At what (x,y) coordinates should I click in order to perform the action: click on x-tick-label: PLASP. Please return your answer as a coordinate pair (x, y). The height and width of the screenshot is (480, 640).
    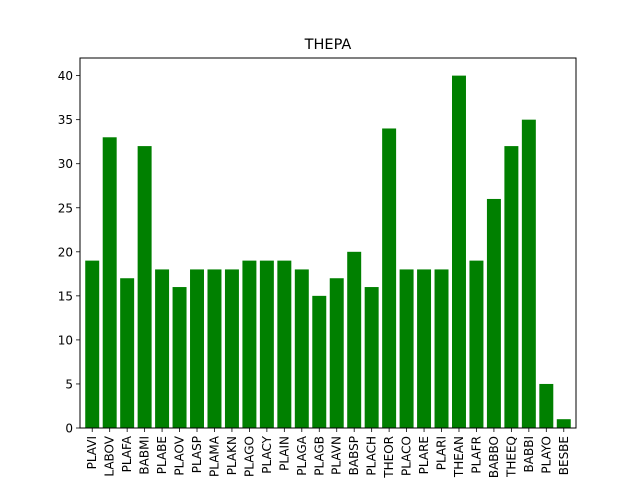
    Looking at the image, I should click on (197, 454).